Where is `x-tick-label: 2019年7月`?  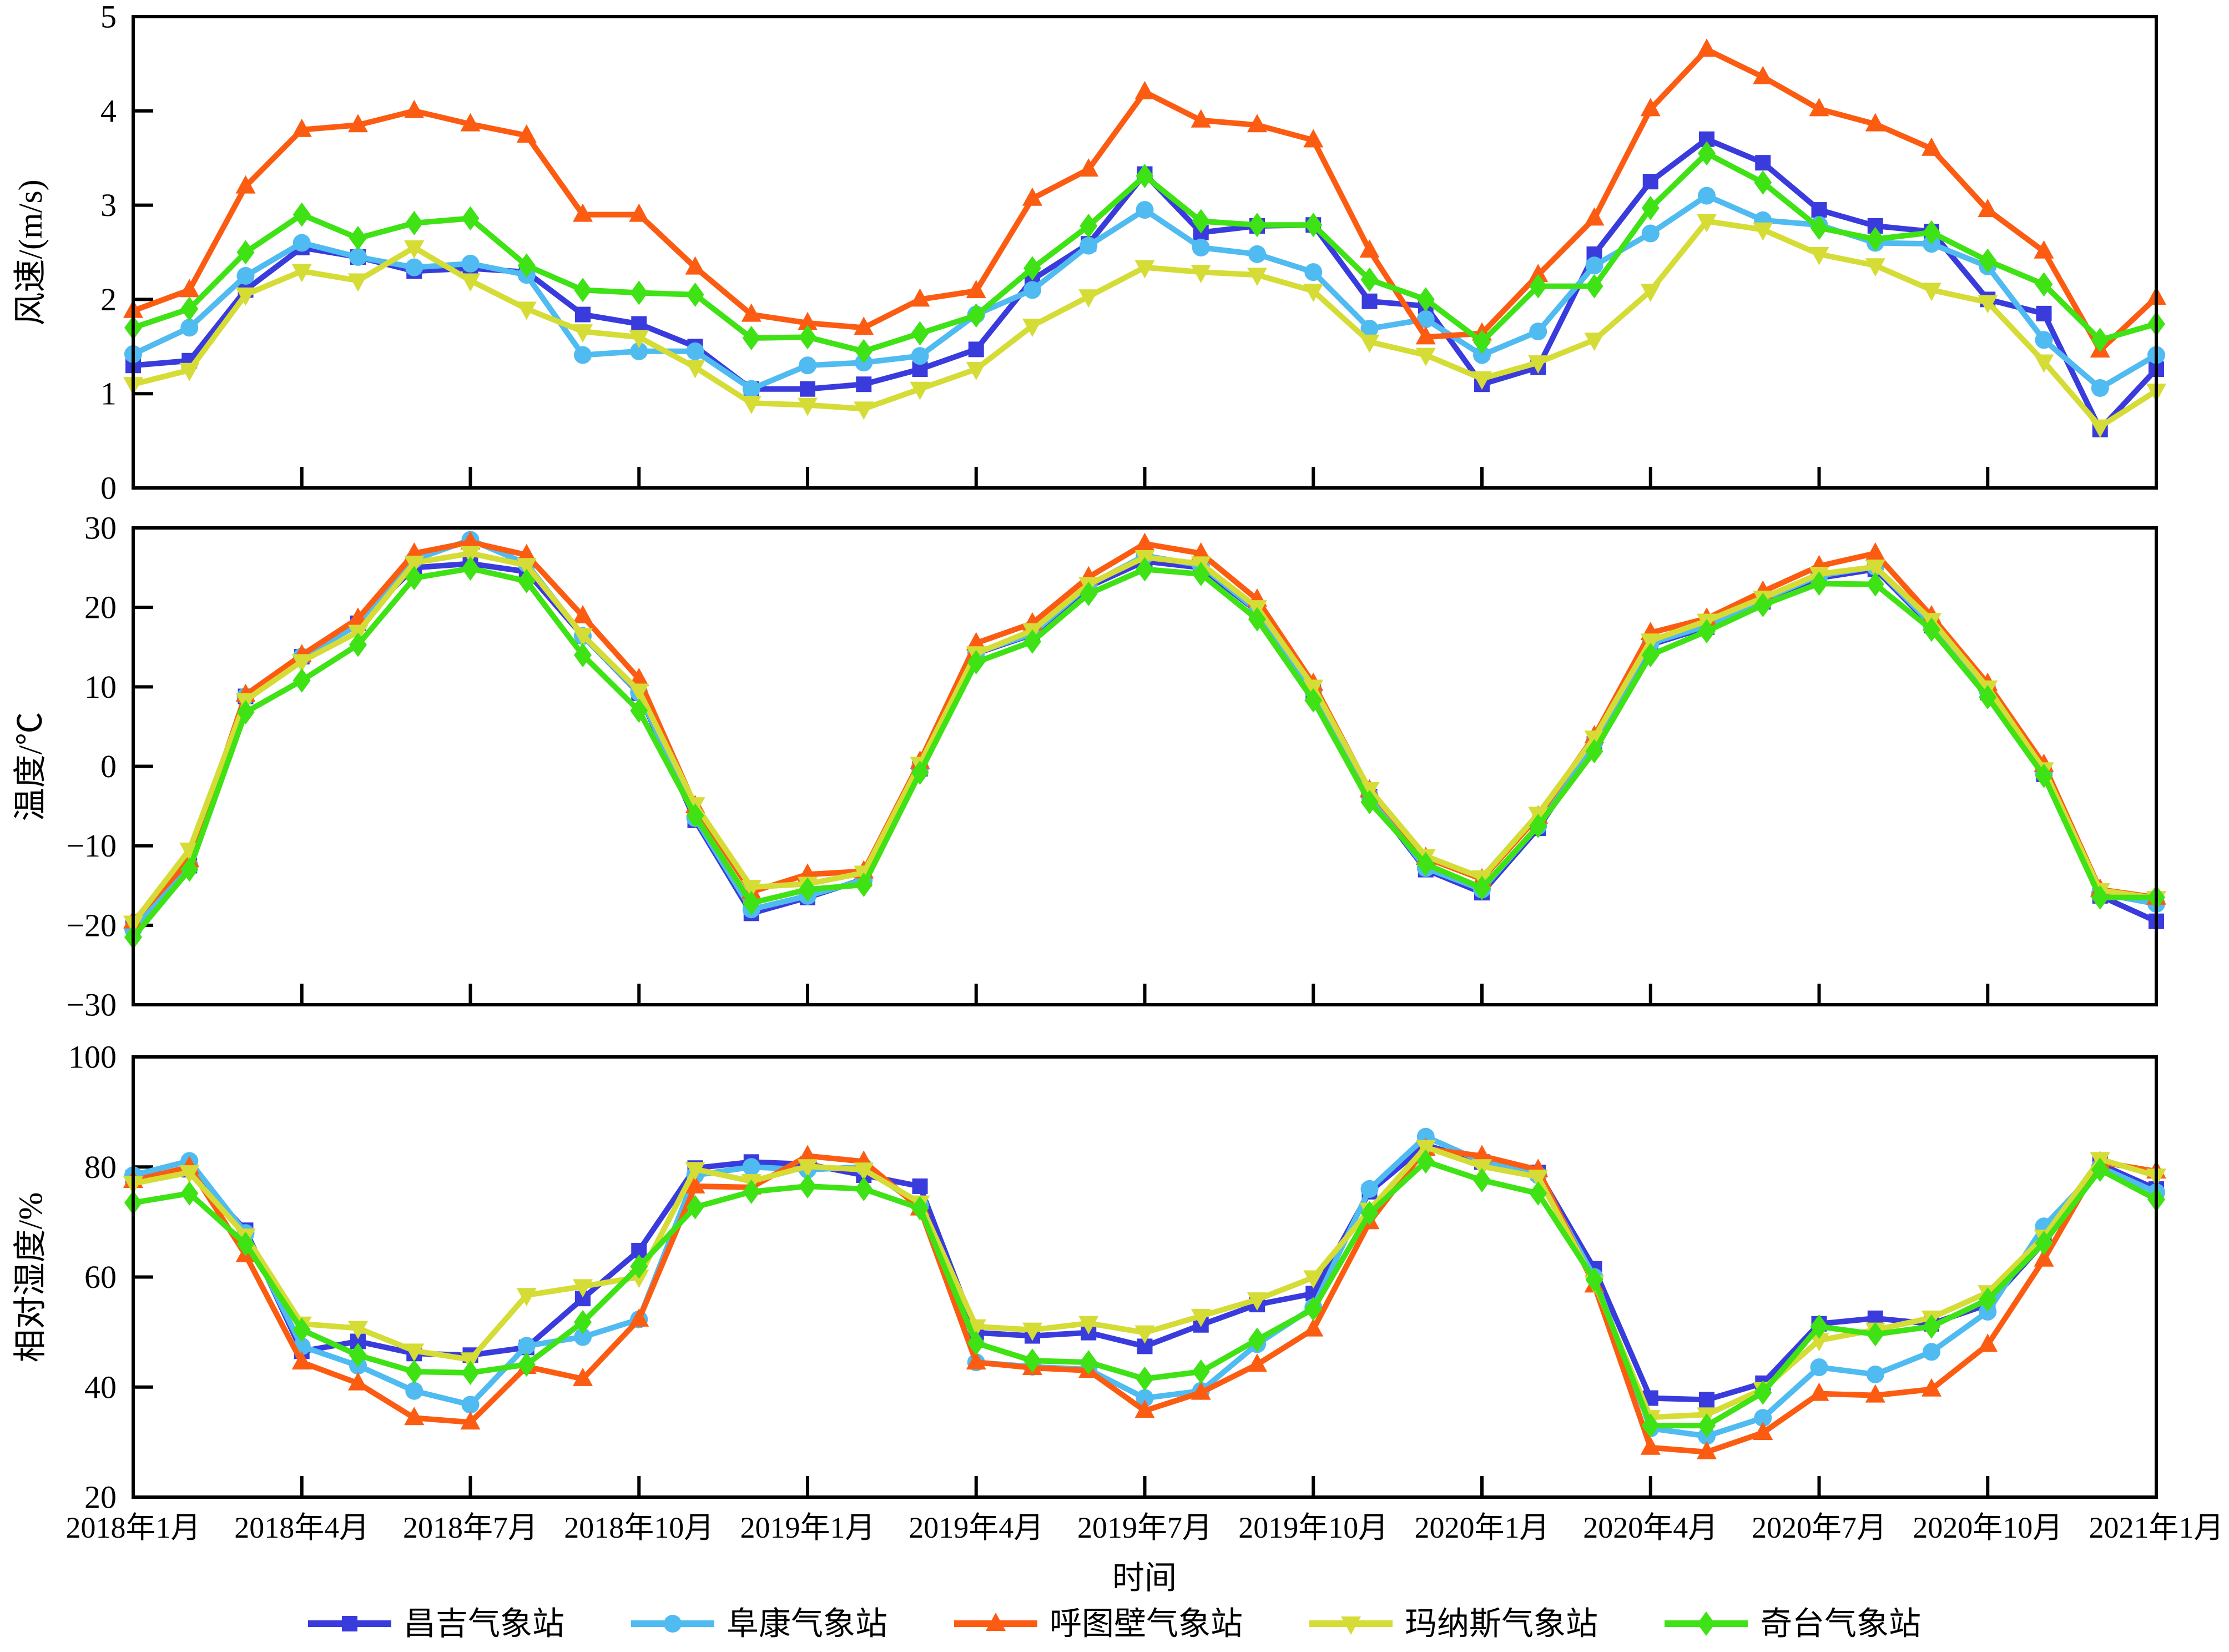 x-tick-label: 2019年7月 is located at coordinates (1144, 1527).